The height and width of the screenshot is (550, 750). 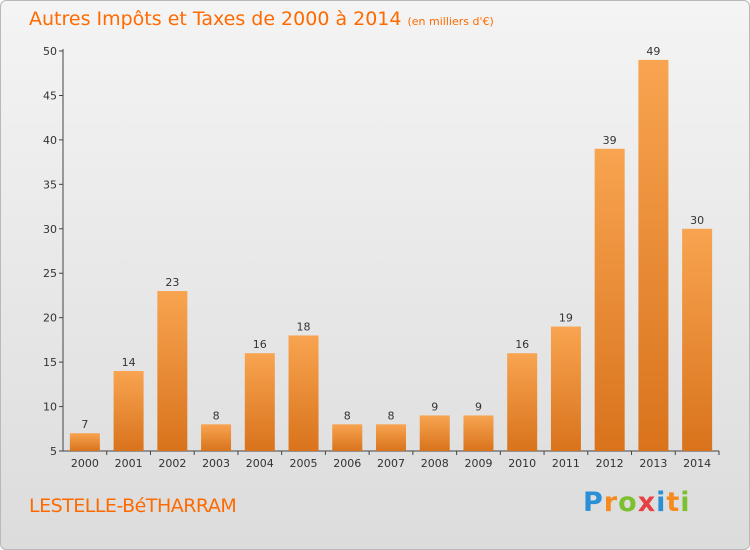 What do you see at coordinates (85, 463) in the screenshot?
I see `x-tick-label: 2000` at bounding box center [85, 463].